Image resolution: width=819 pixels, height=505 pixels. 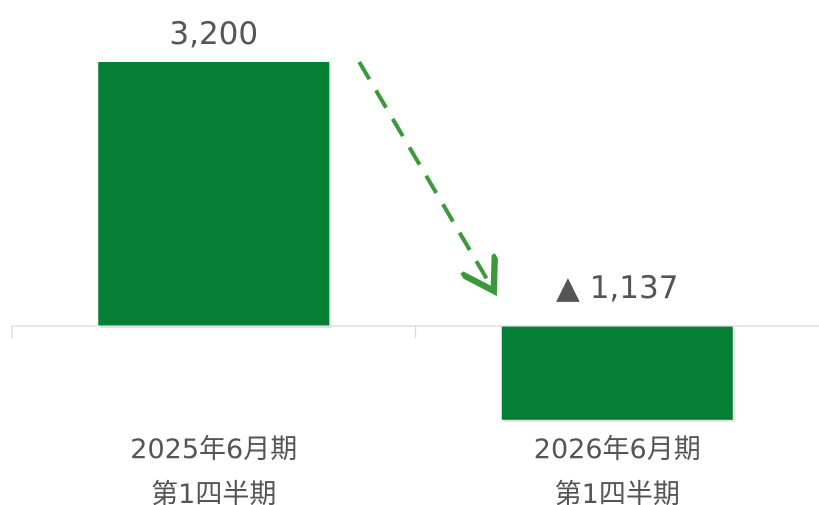 I want to click on data-label: 3,200, so click(x=213, y=34).